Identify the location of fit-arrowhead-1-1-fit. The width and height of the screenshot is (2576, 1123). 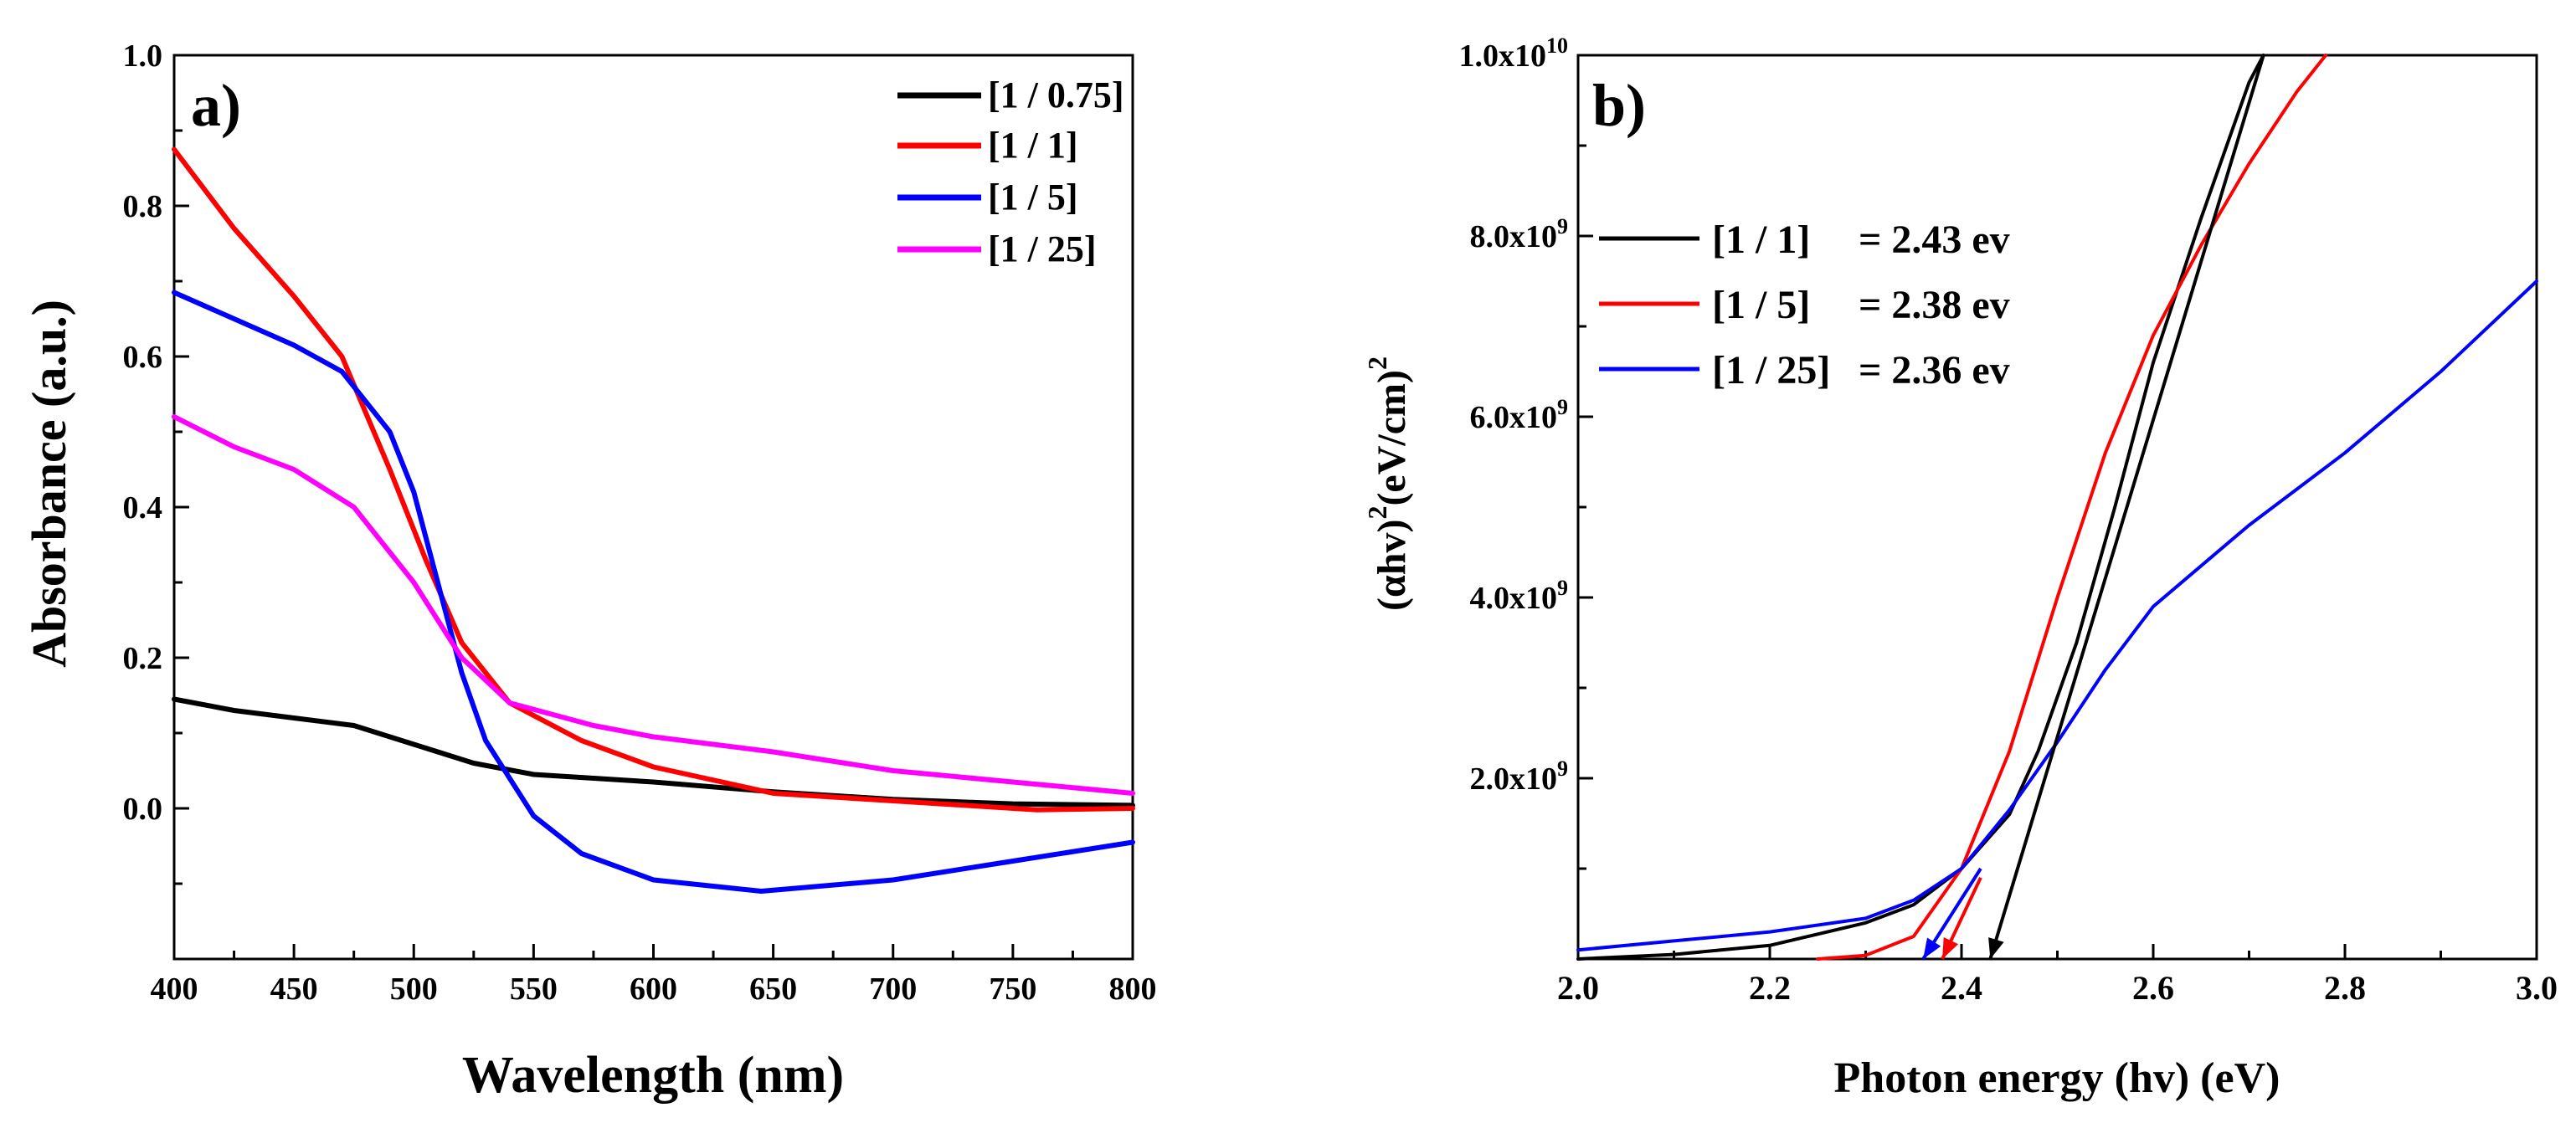
(1996, 948).